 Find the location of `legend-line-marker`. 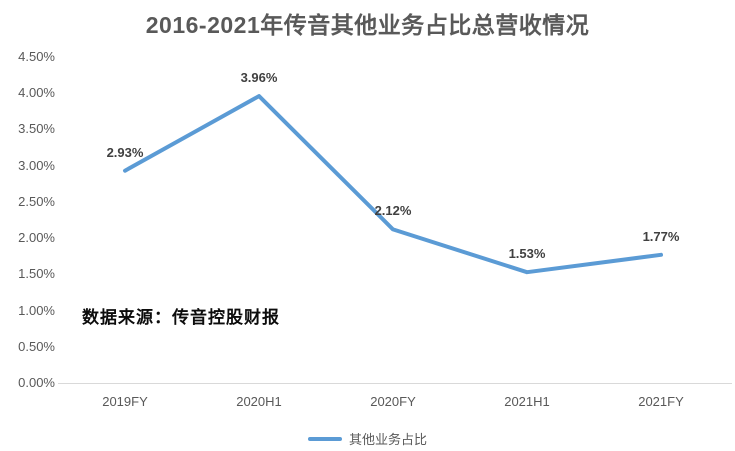

legend-line-marker is located at coordinates (324, 438).